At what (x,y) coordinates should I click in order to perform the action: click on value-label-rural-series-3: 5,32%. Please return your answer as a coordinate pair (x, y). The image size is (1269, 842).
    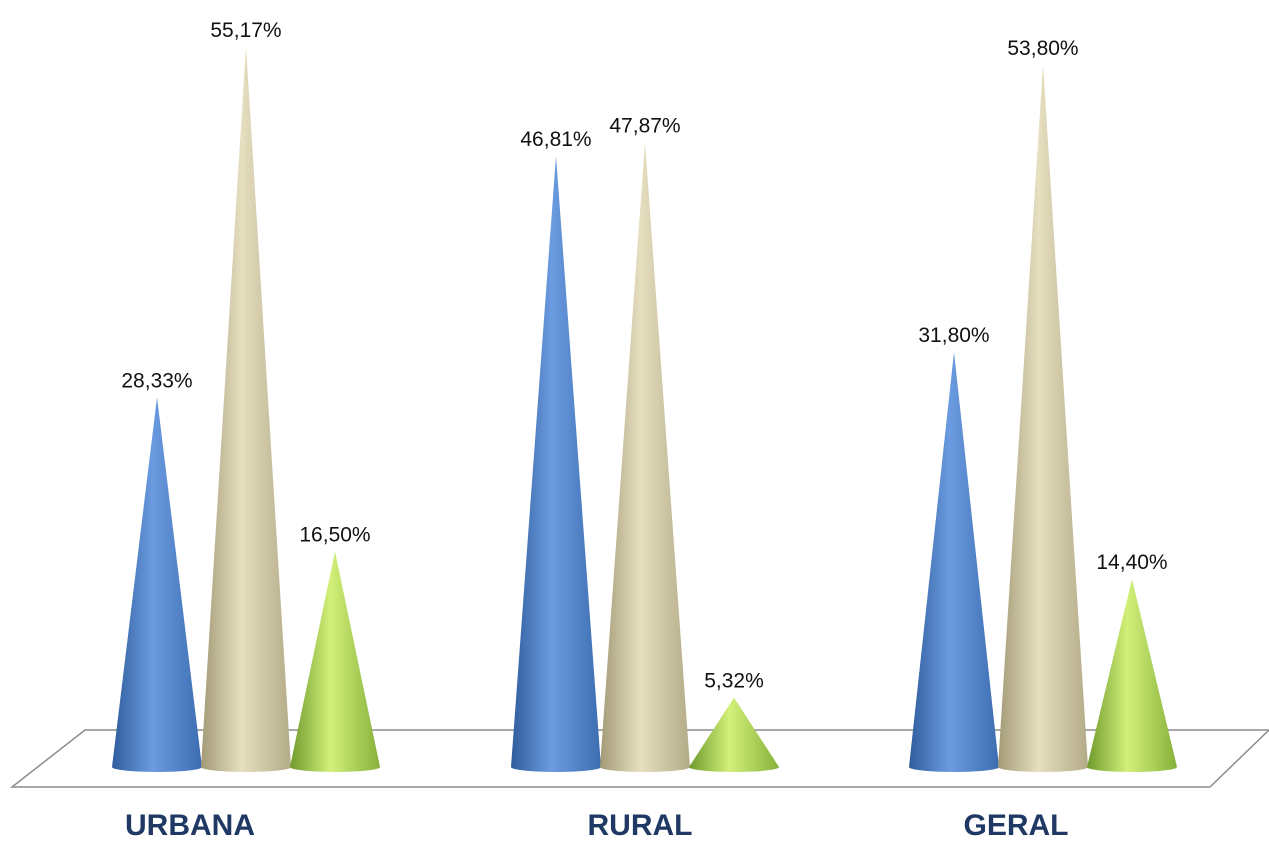
    Looking at the image, I should click on (734, 681).